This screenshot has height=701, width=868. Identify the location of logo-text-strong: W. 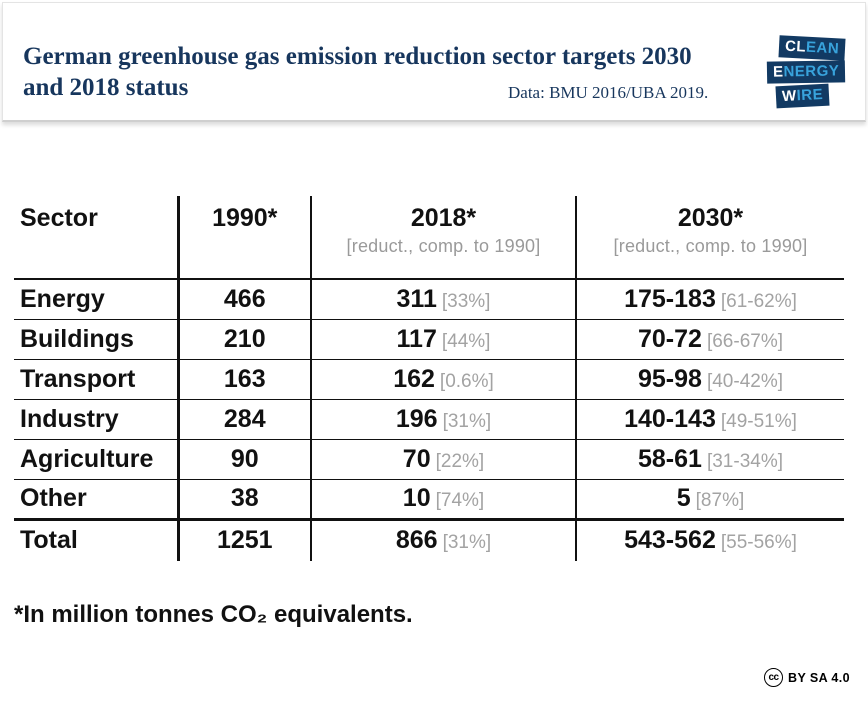
(789, 96).